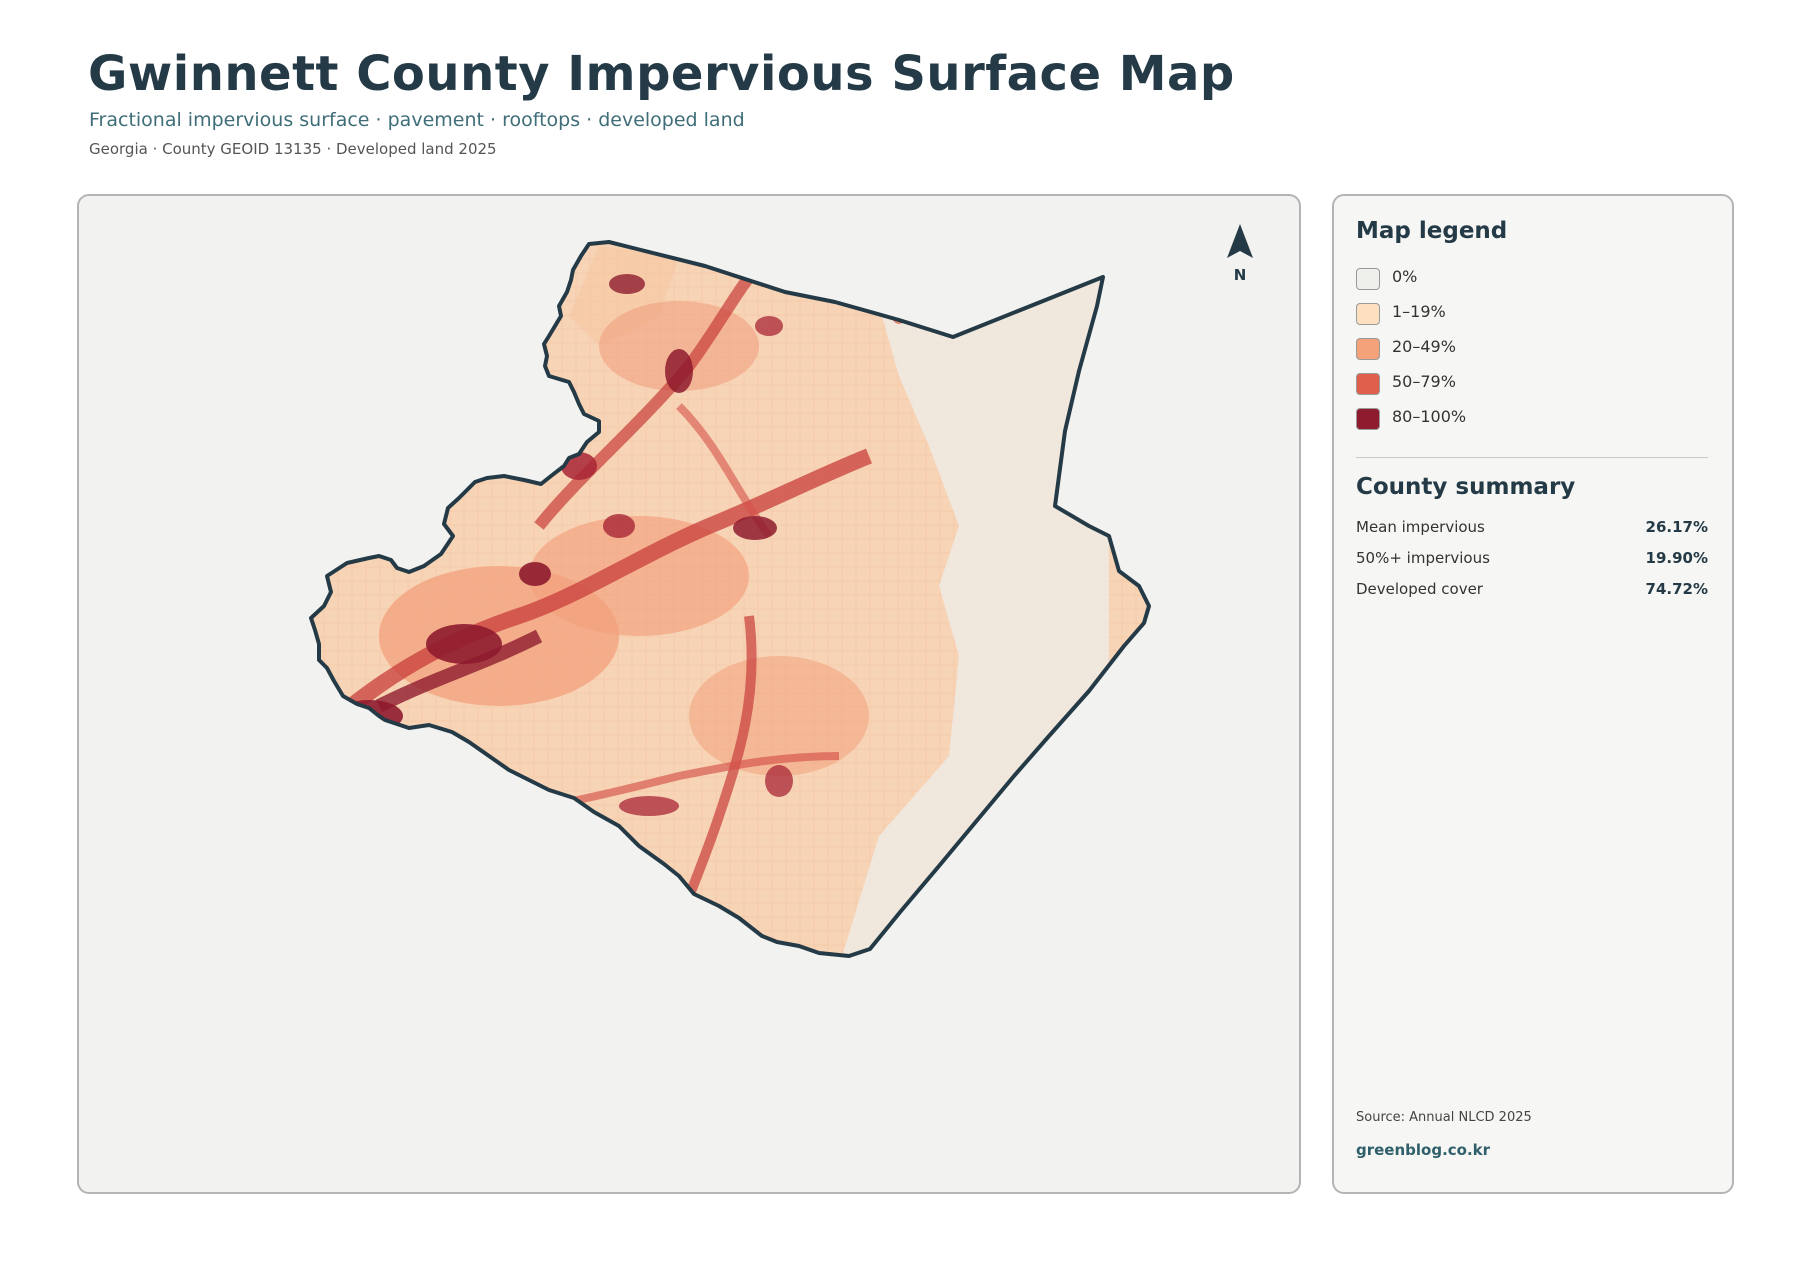  I want to click on legend-item: 1–19%, so click(1411, 318).